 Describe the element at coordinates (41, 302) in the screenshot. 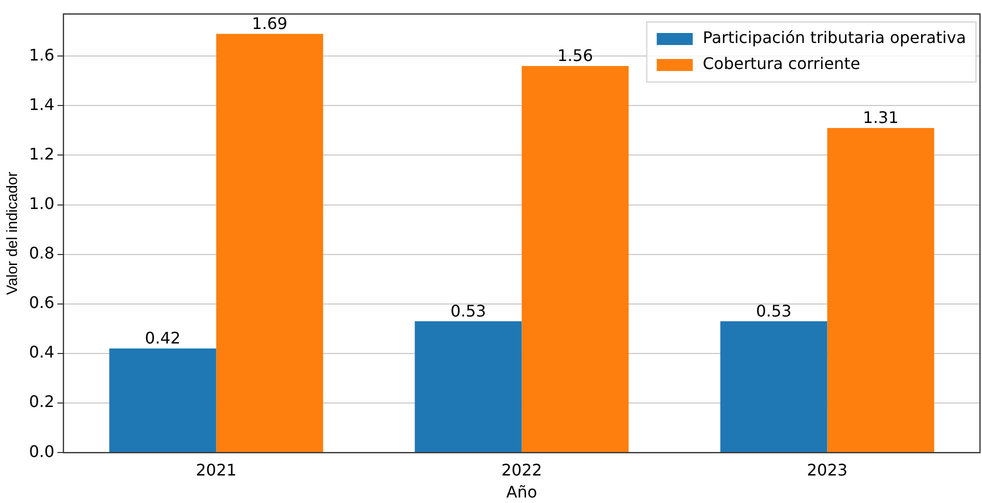

I see `y-tick-label: 0.6` at that location.